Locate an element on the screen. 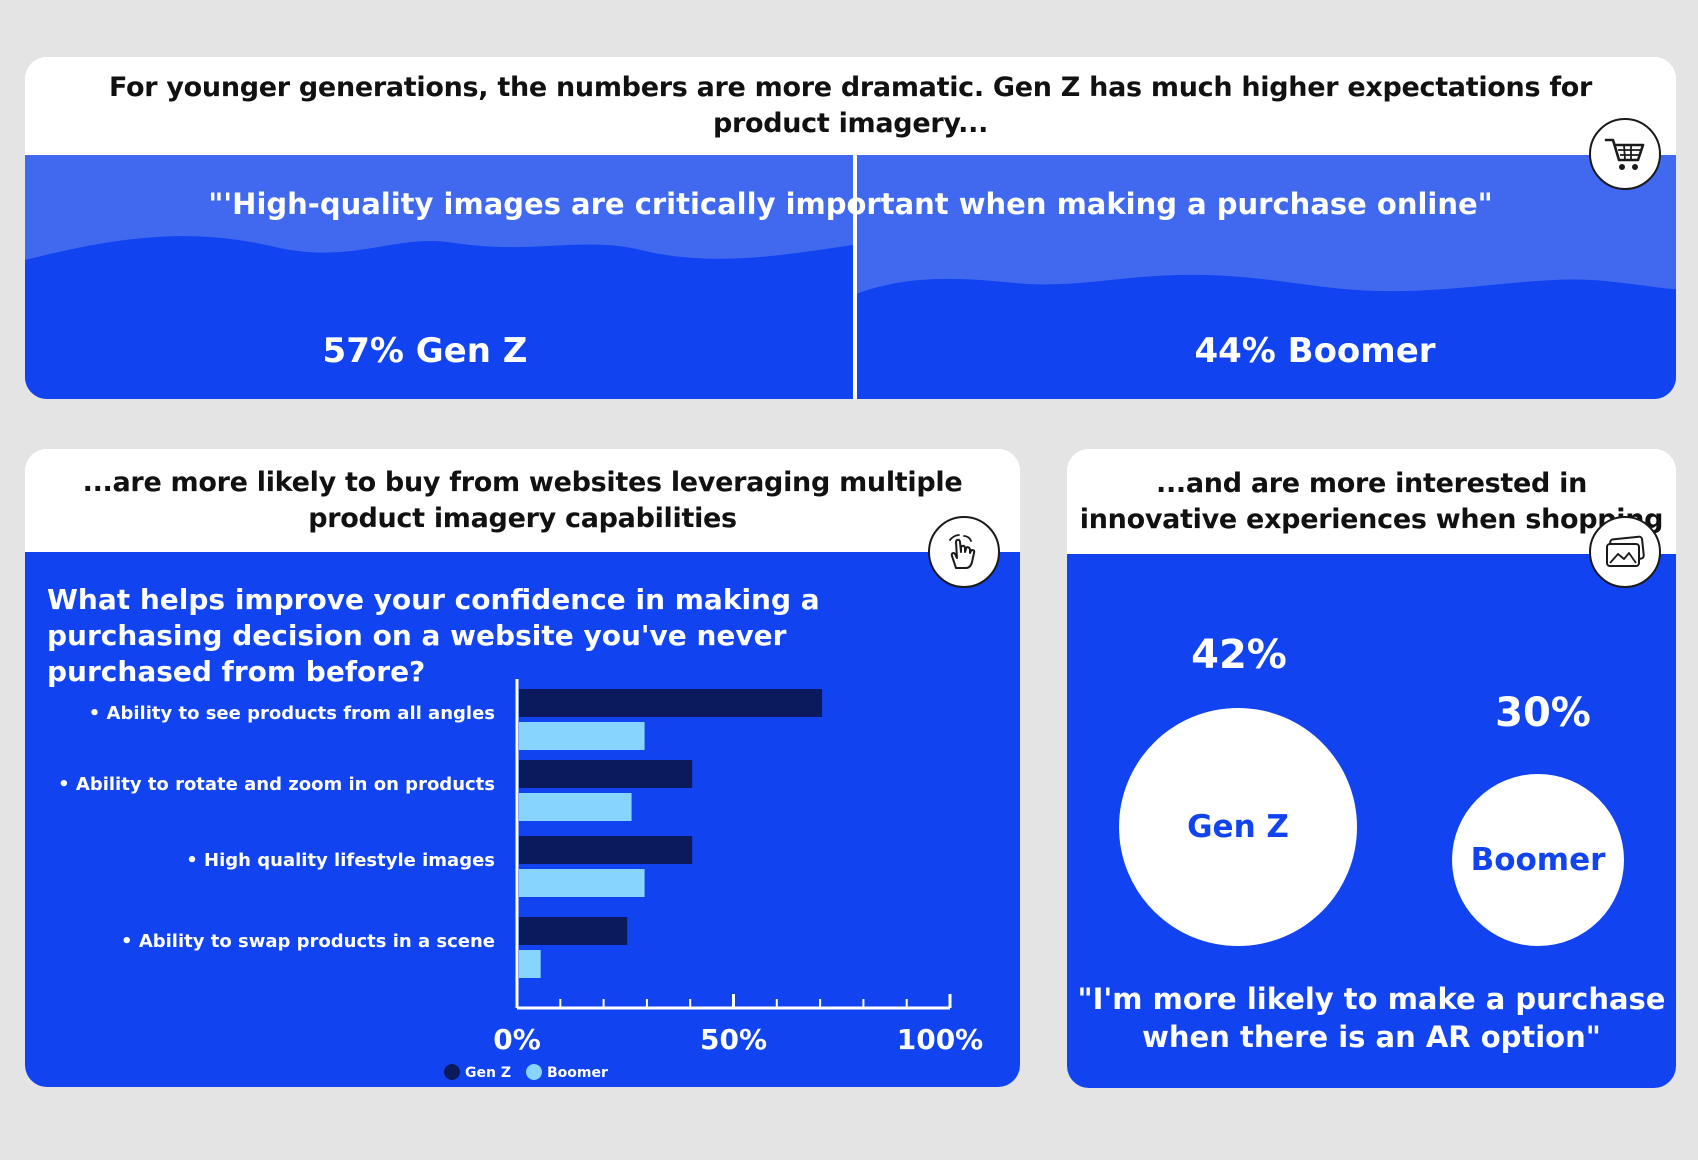 This screenshot has height=1160, width=1698. boomer-bubble-label: Boomer is located at coordinates (1538, 860).